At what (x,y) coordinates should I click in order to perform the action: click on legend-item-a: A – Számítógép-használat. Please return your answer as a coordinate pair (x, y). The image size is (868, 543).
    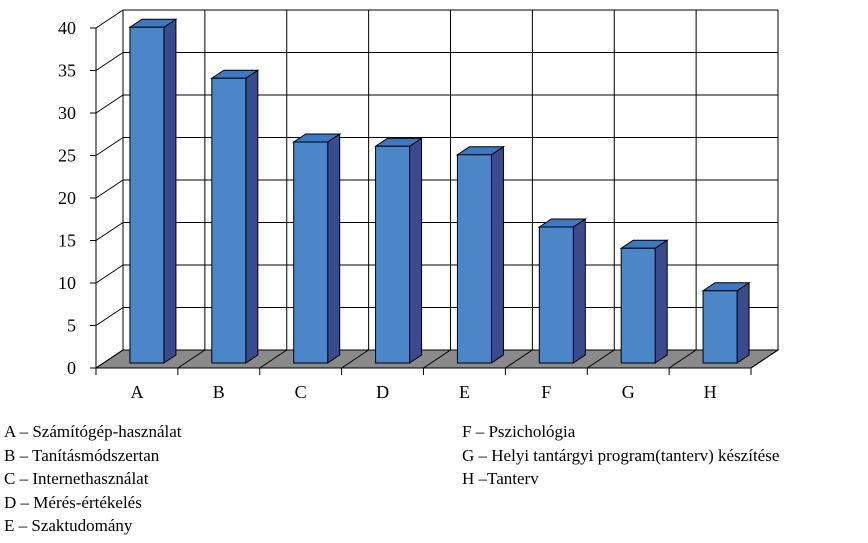
    Looking at the image, I should click on (93, 431).